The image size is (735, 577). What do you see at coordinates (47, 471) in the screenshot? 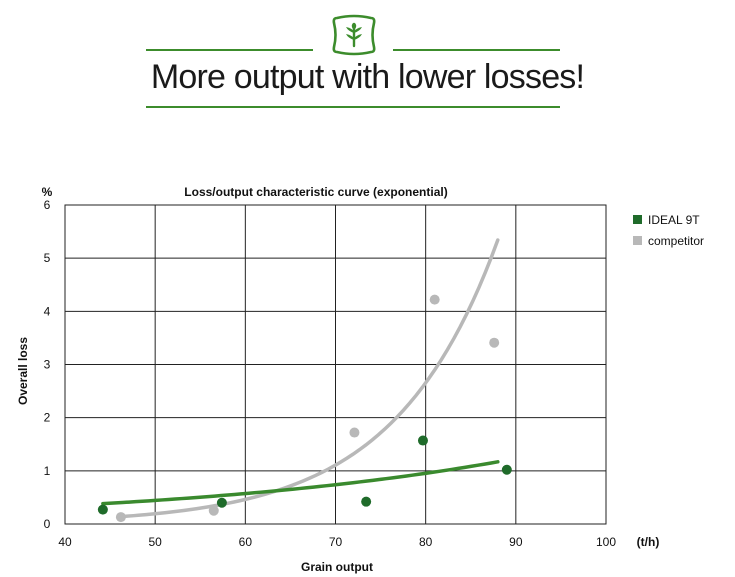
I see `y-tick-label: 1` at bounding box center [47, 471].